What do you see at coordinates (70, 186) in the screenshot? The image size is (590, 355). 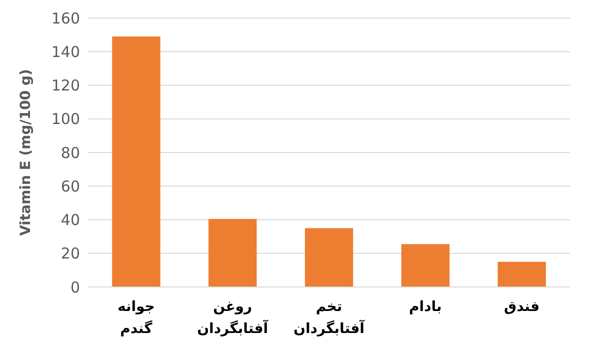 I see `y-tick-label: 60` at bounding box center [70, 186].